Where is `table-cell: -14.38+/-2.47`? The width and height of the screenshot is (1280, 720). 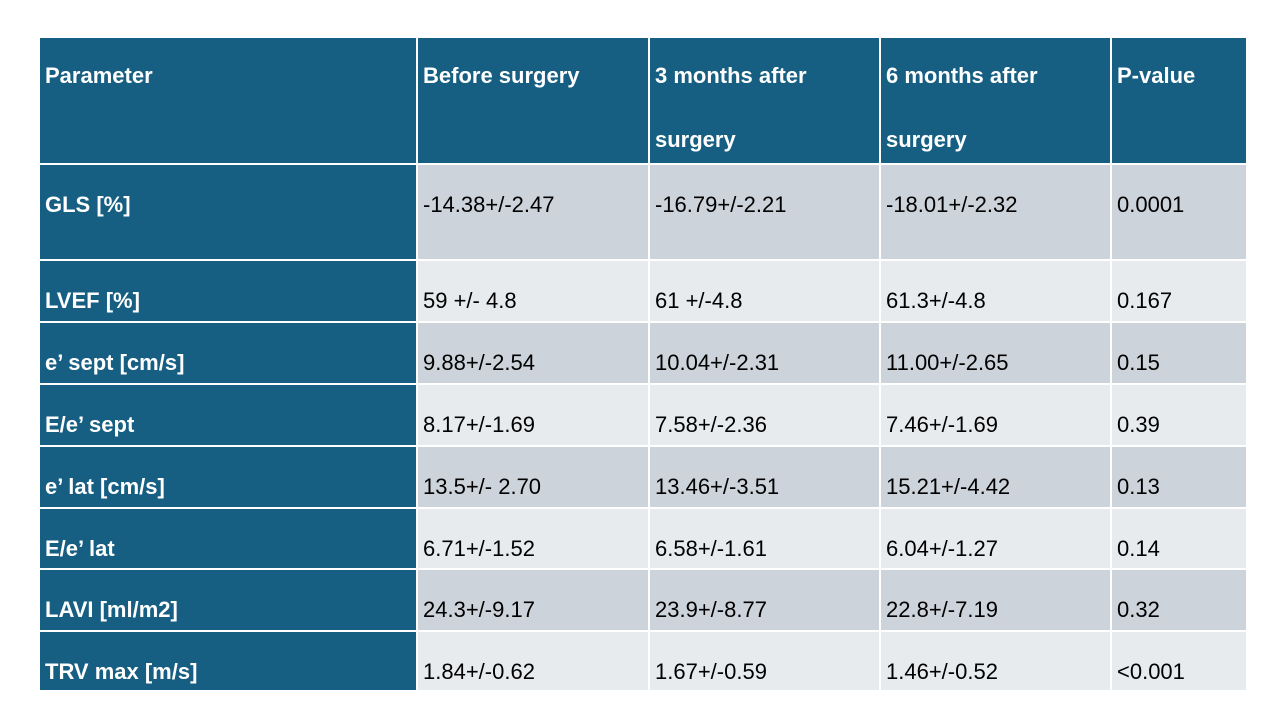 table-cell: -14.38+/-2.47 is located at coordinates (533, 212).